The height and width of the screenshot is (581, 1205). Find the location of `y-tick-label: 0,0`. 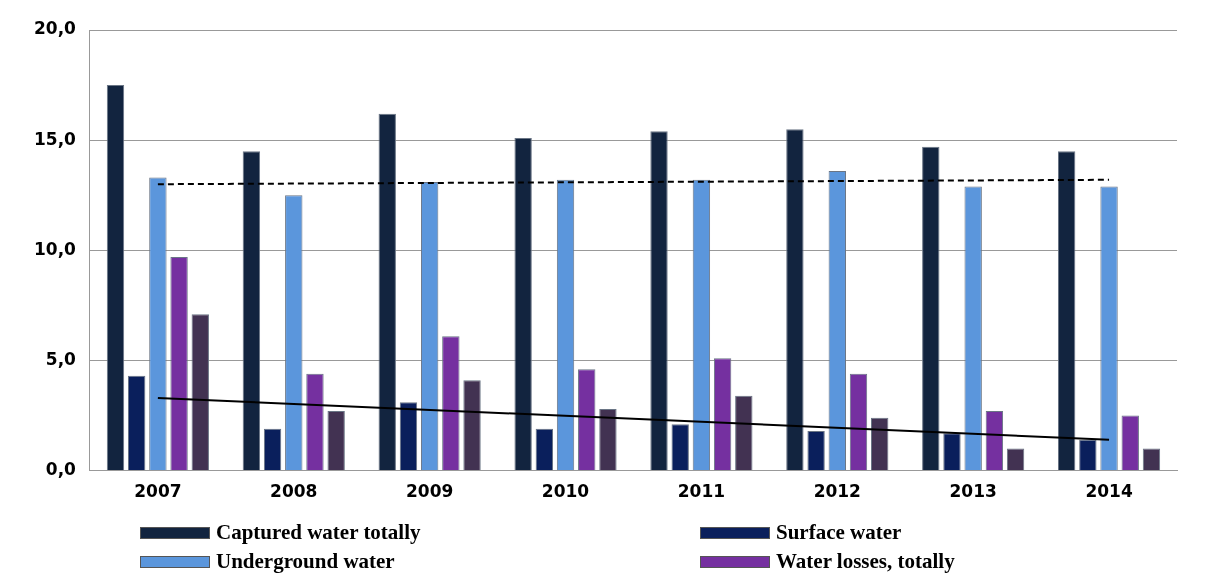

y-tick-label: 0,0 is located at coordinates (61, 469).